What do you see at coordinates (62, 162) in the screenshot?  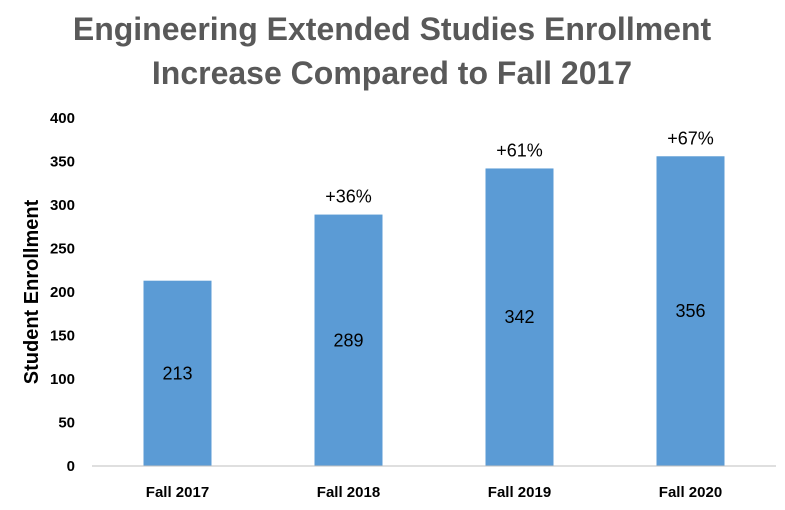 I see `y-tick-label: 350` at bounding box center [62, 162].